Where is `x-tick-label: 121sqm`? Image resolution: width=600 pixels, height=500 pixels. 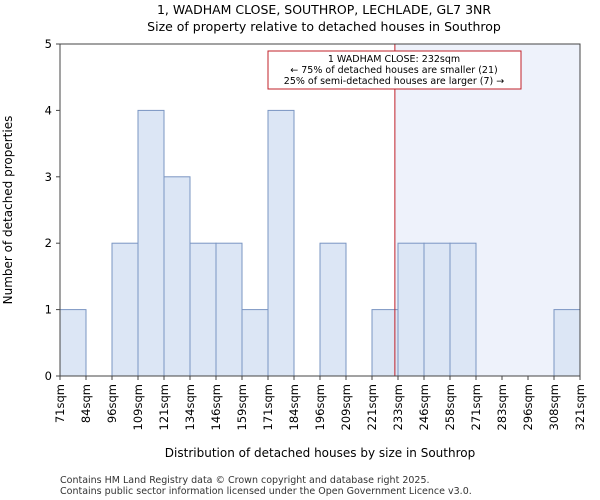
x-tick-label: 121sqm is located at coordinates (164, 407).